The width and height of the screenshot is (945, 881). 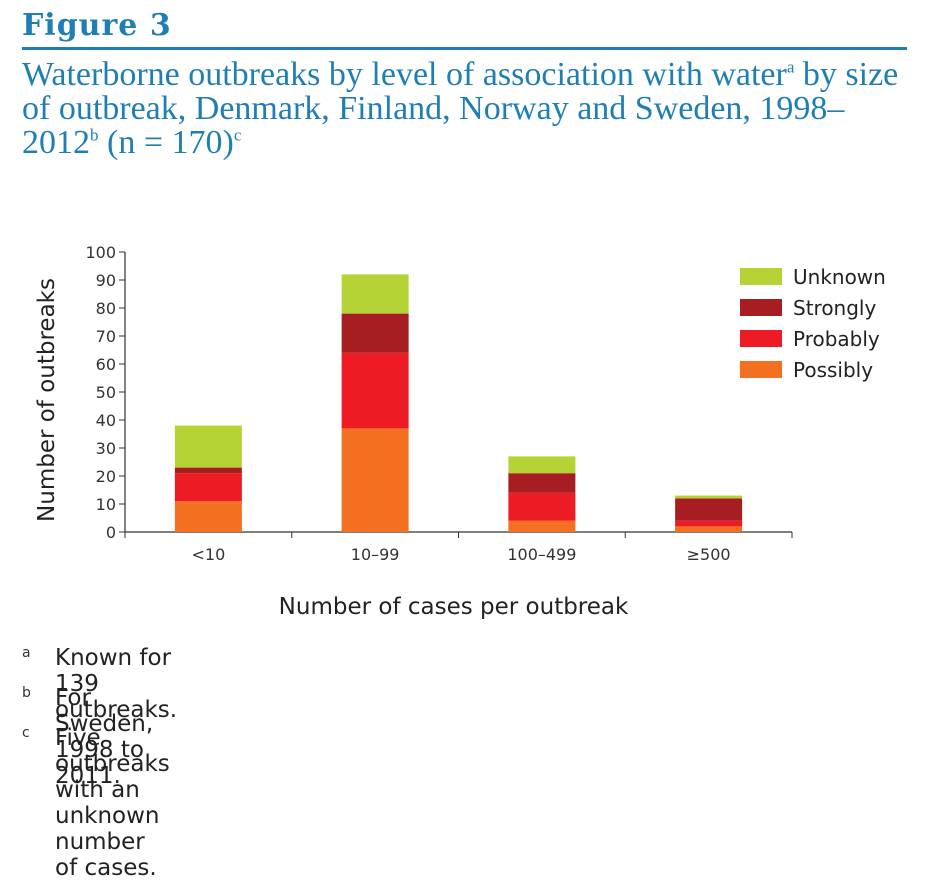 I want to click on y-tick-label: 50, so click(x=106, y=392).